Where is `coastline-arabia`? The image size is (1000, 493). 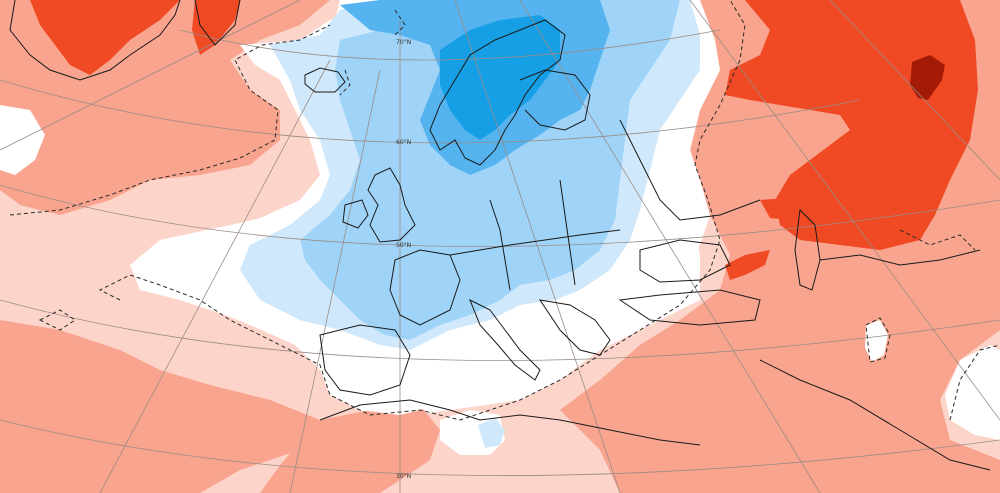 coastline-arabia is located at coordinates (875, 415).